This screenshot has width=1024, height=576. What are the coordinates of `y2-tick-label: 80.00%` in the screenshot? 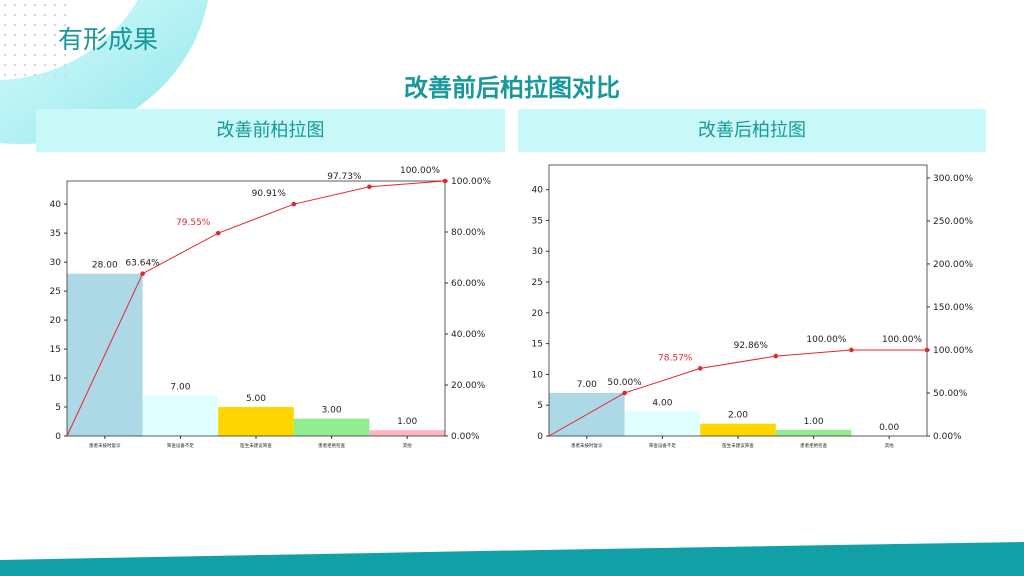 It's located at (468, 233).